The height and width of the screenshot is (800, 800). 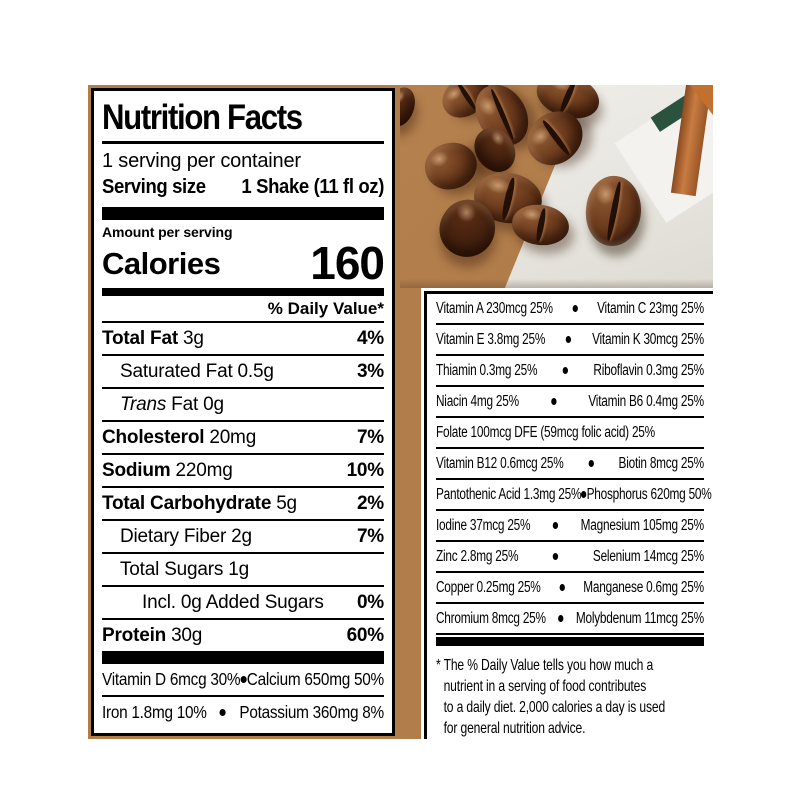 I want to click on nutrient-amount: 0.5g, so click(x=255, y=371).